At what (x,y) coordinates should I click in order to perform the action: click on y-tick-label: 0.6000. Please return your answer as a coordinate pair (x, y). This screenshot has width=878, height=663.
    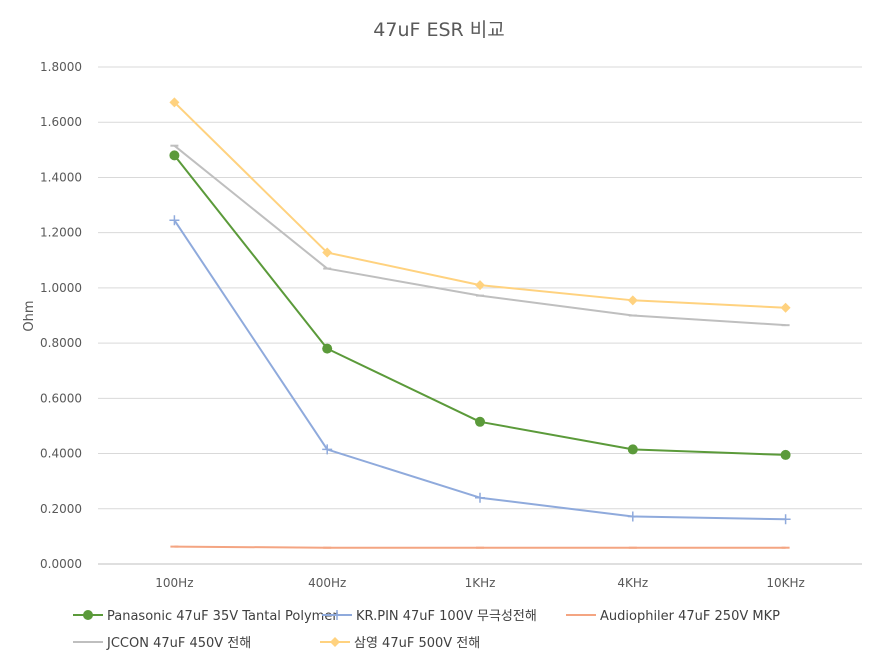
    Looking at the image, I should click on (61, 398).